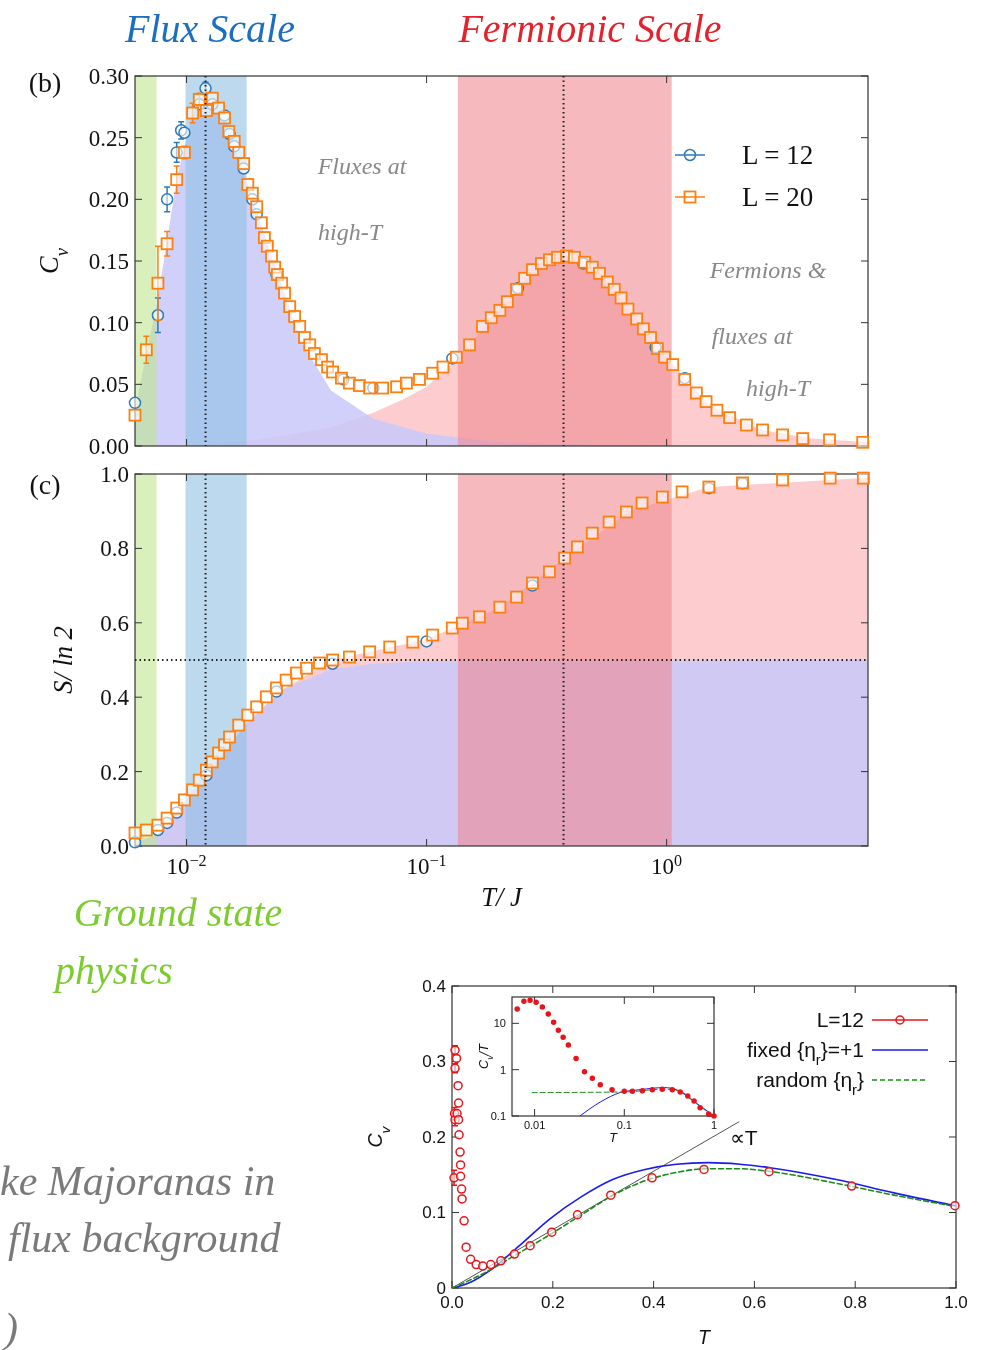 This screenshot has height=1350, width=987. Describe the element at coordinates (743, 1137) in the screenshot. I see `annotation: ∝T` at that location.